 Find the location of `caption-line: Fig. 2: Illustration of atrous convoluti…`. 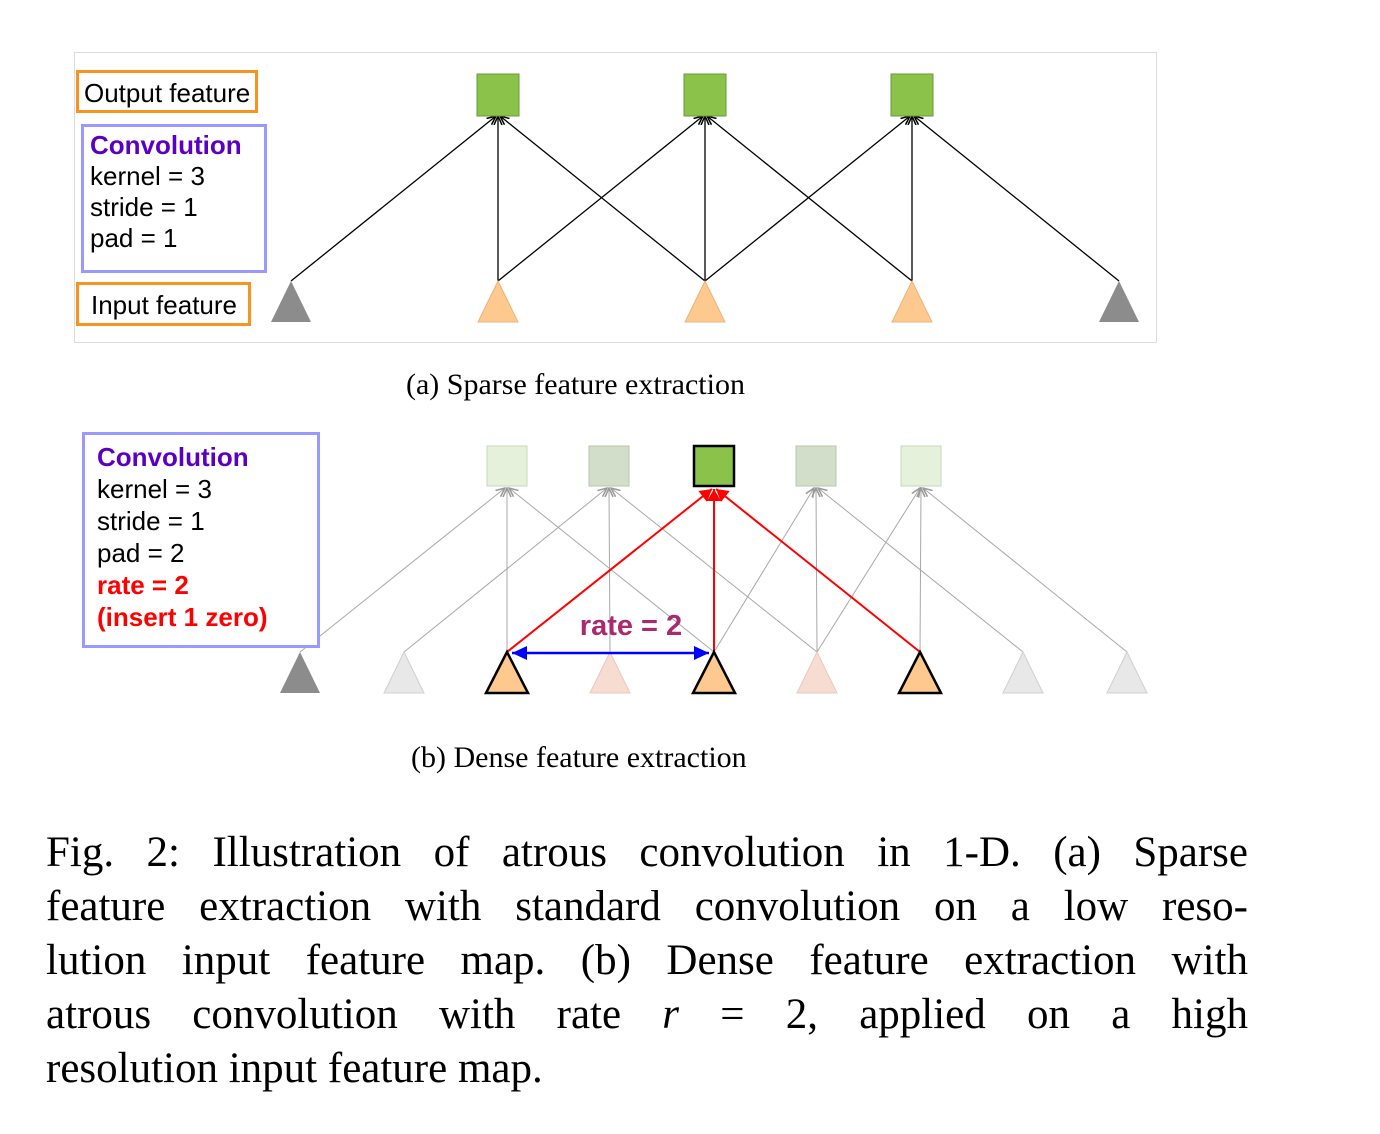

caption-line: Fig. 2: Illustration of atrous convoluti… is located at coordinates (647, 852).